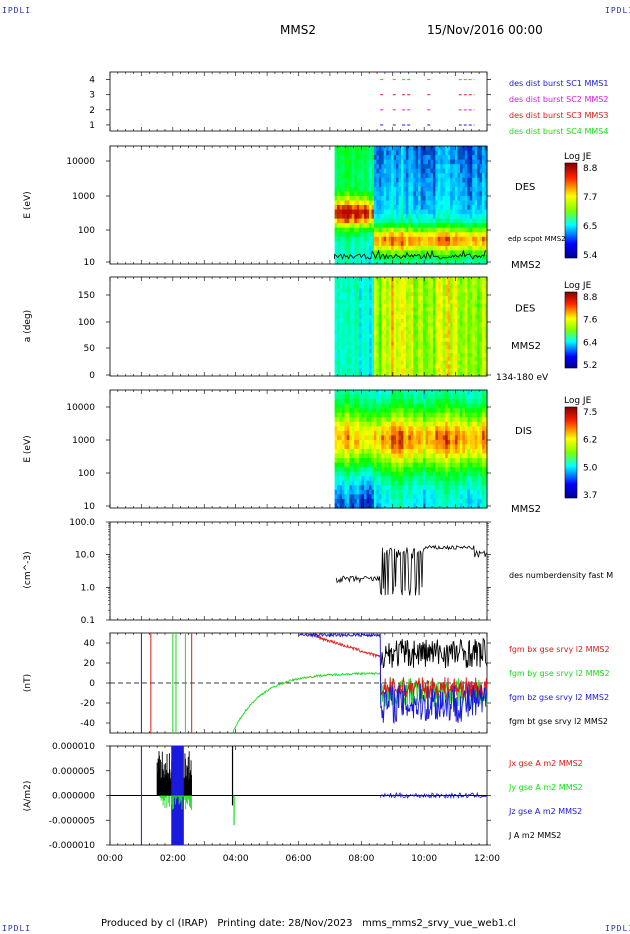  Describe the element at coordinates (558, 115) in the screenshot. I see `legend-burst-3: des dist burst SC3 MMS3` at that location.